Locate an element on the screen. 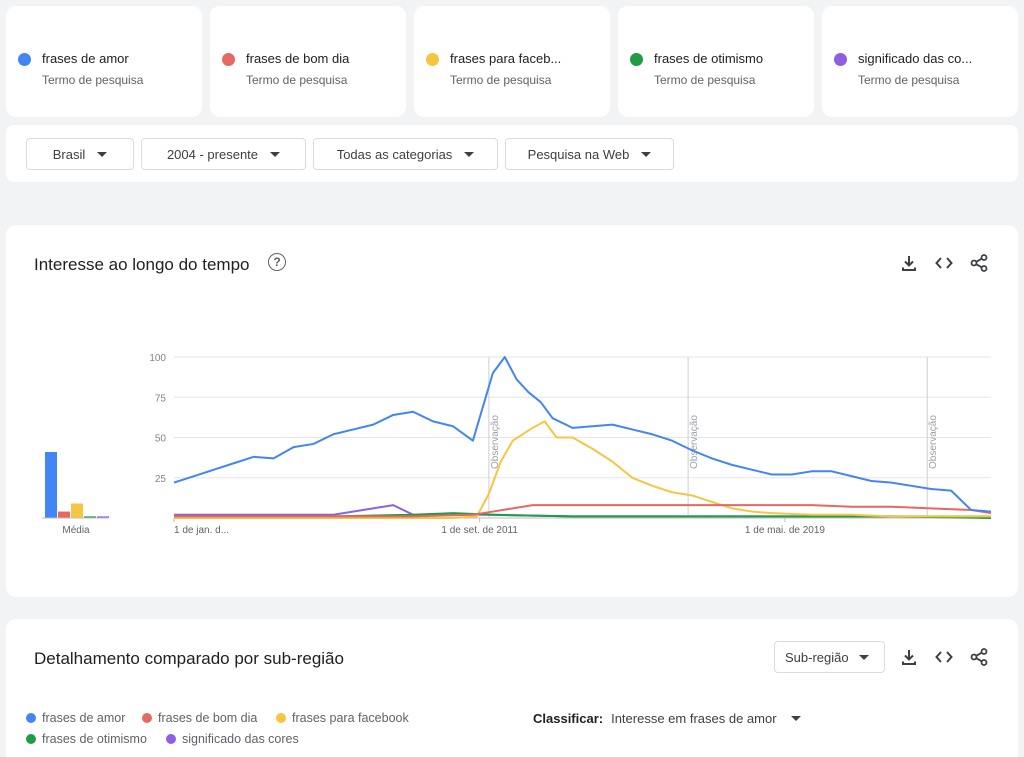 Image resolution: width=1024 pixels, height=757 pixels. legend-item: significado das cores is located at coordinates (232, 739).